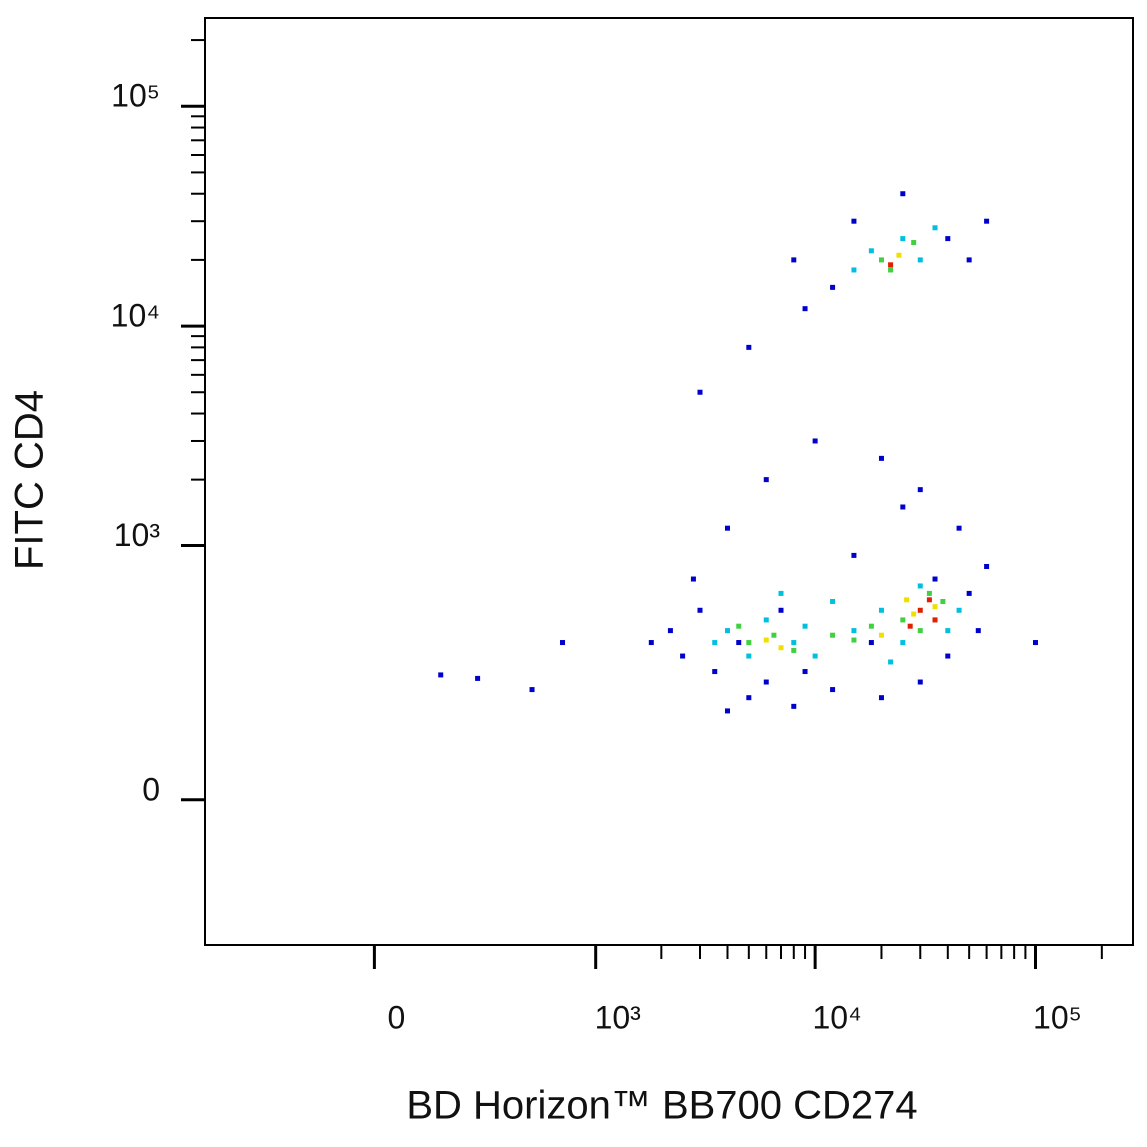 The image size is (1147, 1147). Describe the element at coordinates (135, 96) in the screenshot. I see `y-tick-label: 10⁵` at that location.